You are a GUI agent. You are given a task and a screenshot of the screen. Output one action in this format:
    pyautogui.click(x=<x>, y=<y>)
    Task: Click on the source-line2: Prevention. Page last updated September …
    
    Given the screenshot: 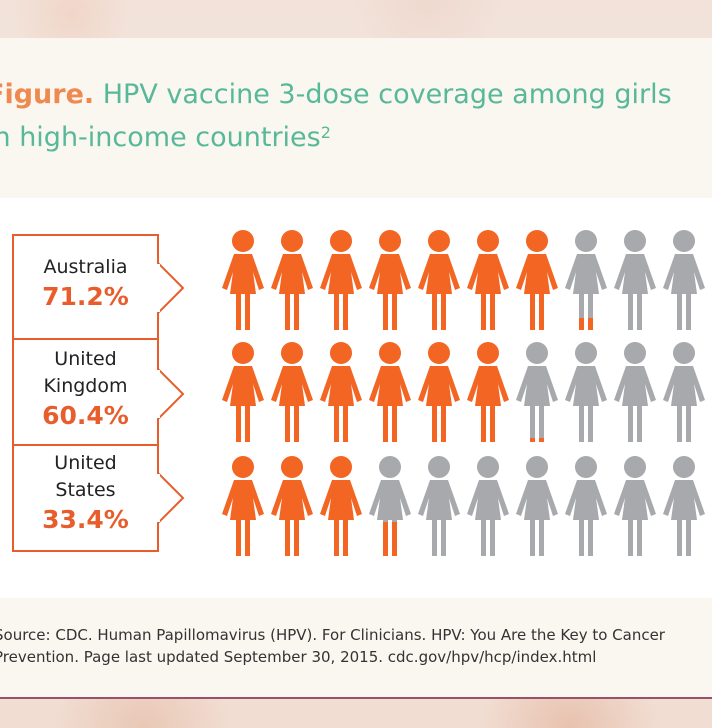 What is the action you would take?
    pyautogui.click(x=298, y=657)
    